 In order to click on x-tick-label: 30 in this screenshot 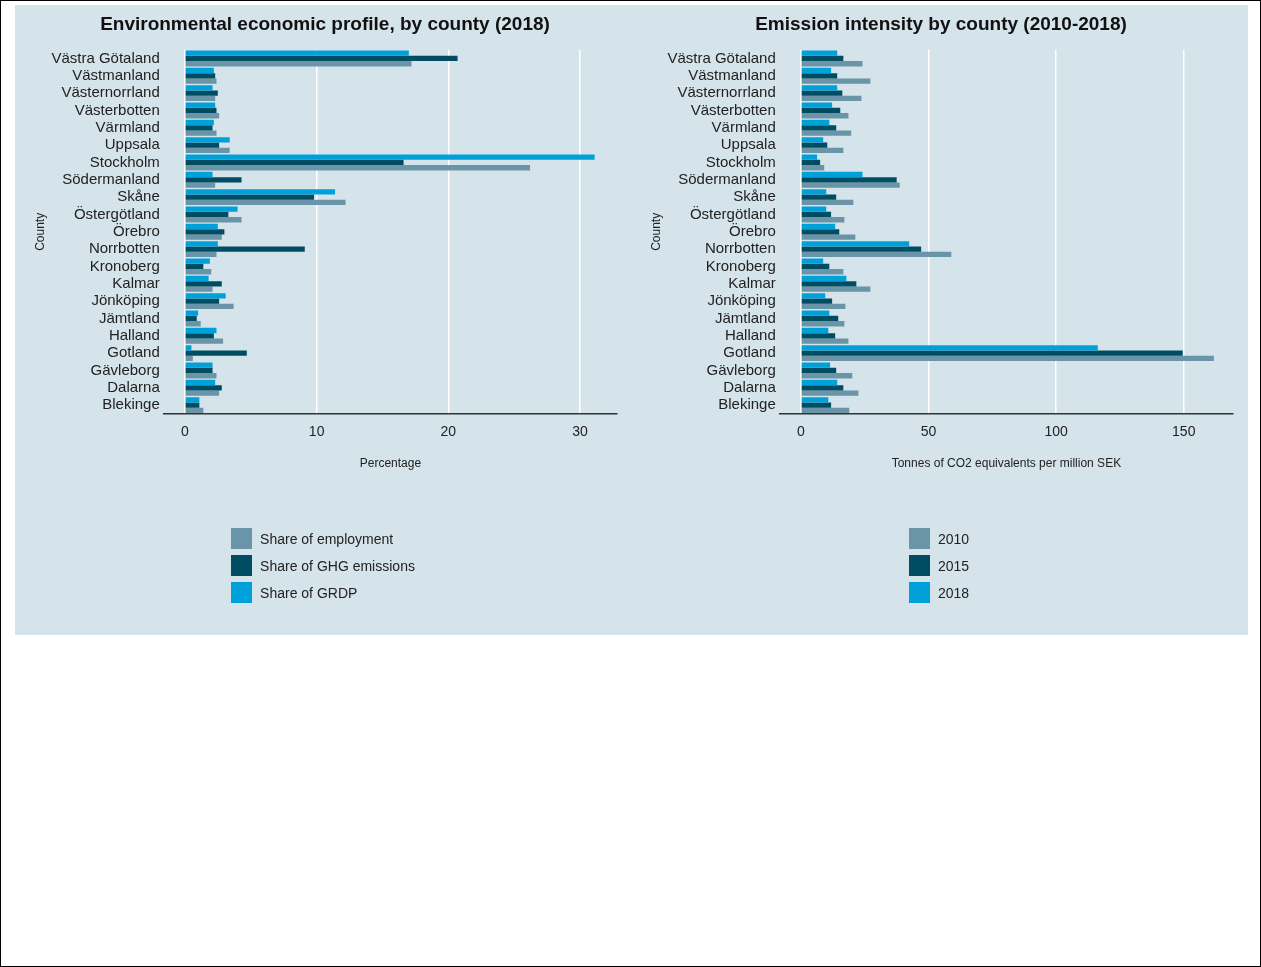, I will do `click(580, 431)`.